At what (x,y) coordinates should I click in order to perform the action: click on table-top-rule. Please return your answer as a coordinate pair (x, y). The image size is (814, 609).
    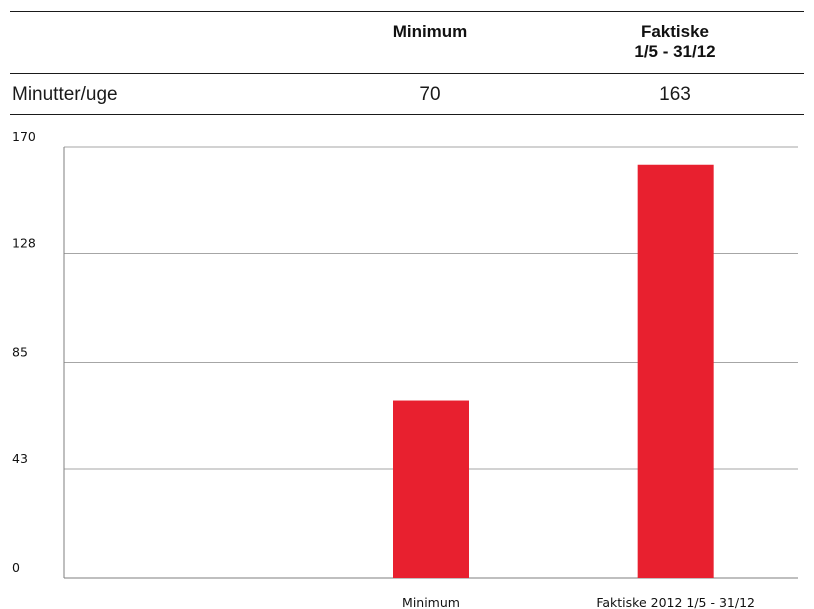
    Looking at the image, I should click on (407, 11).